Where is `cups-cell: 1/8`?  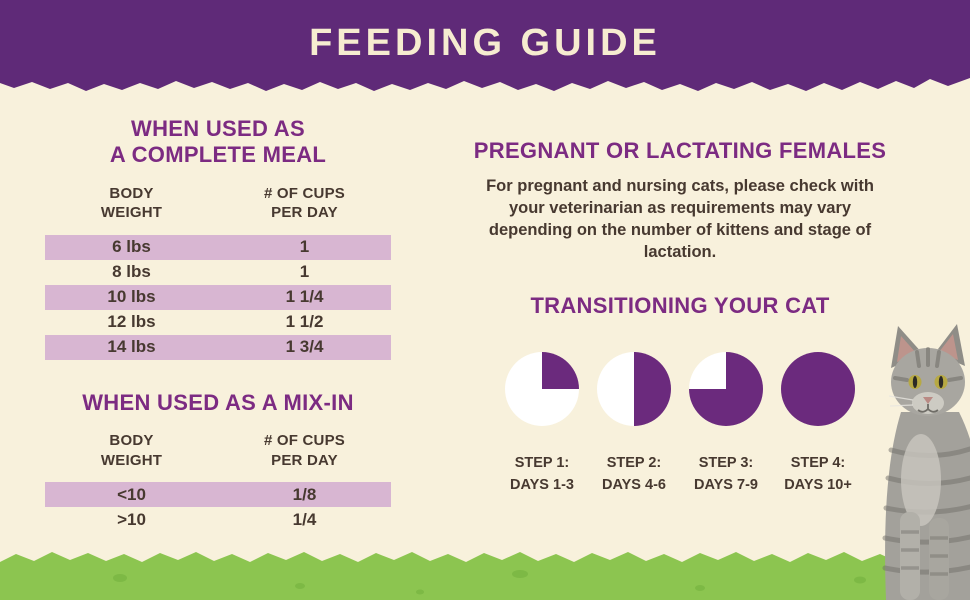
cups-cell: 1/8 is located at coordinates (304, 494).